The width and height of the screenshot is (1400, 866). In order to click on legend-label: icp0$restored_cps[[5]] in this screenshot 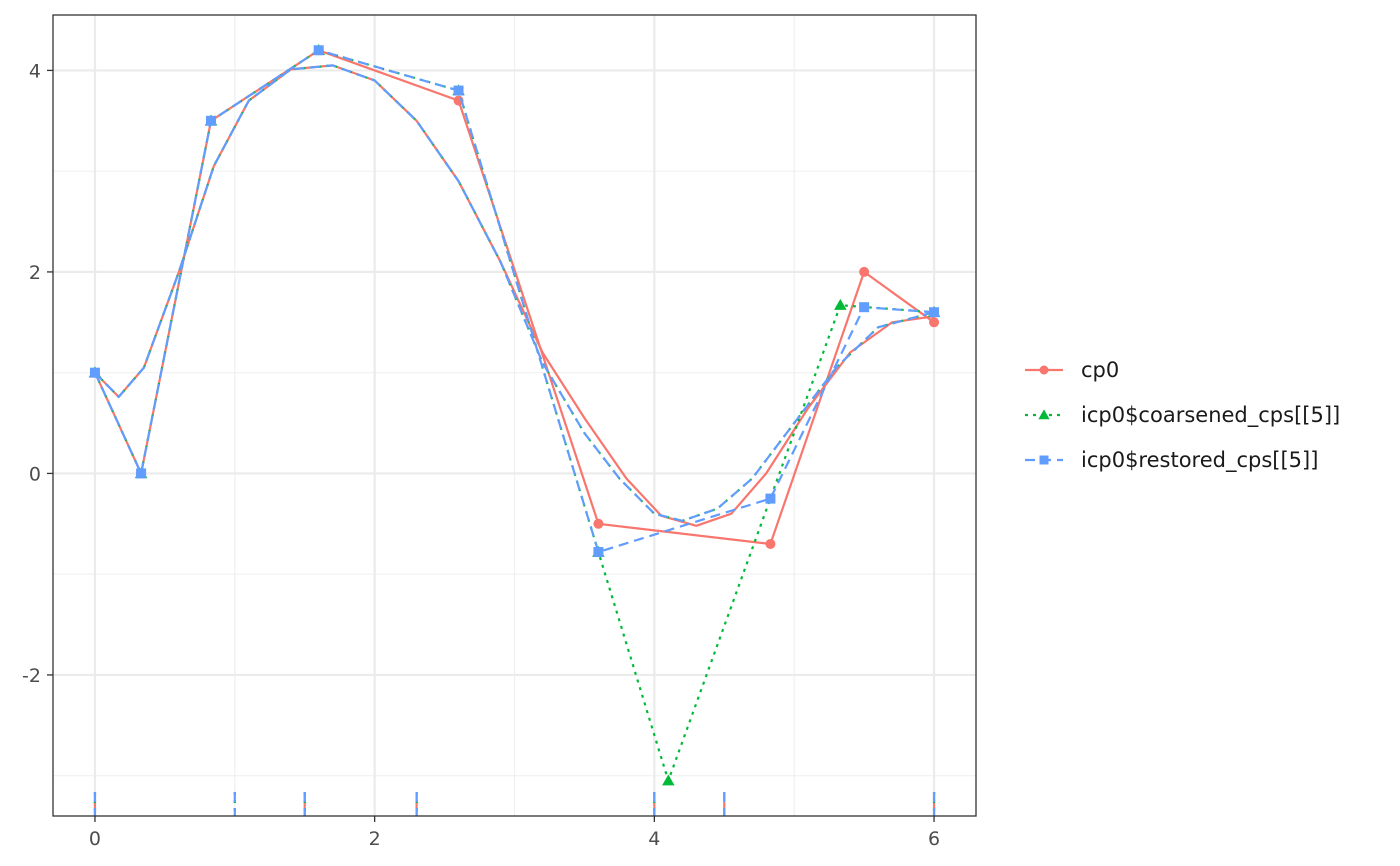, I will do `click(1199, 460)`.